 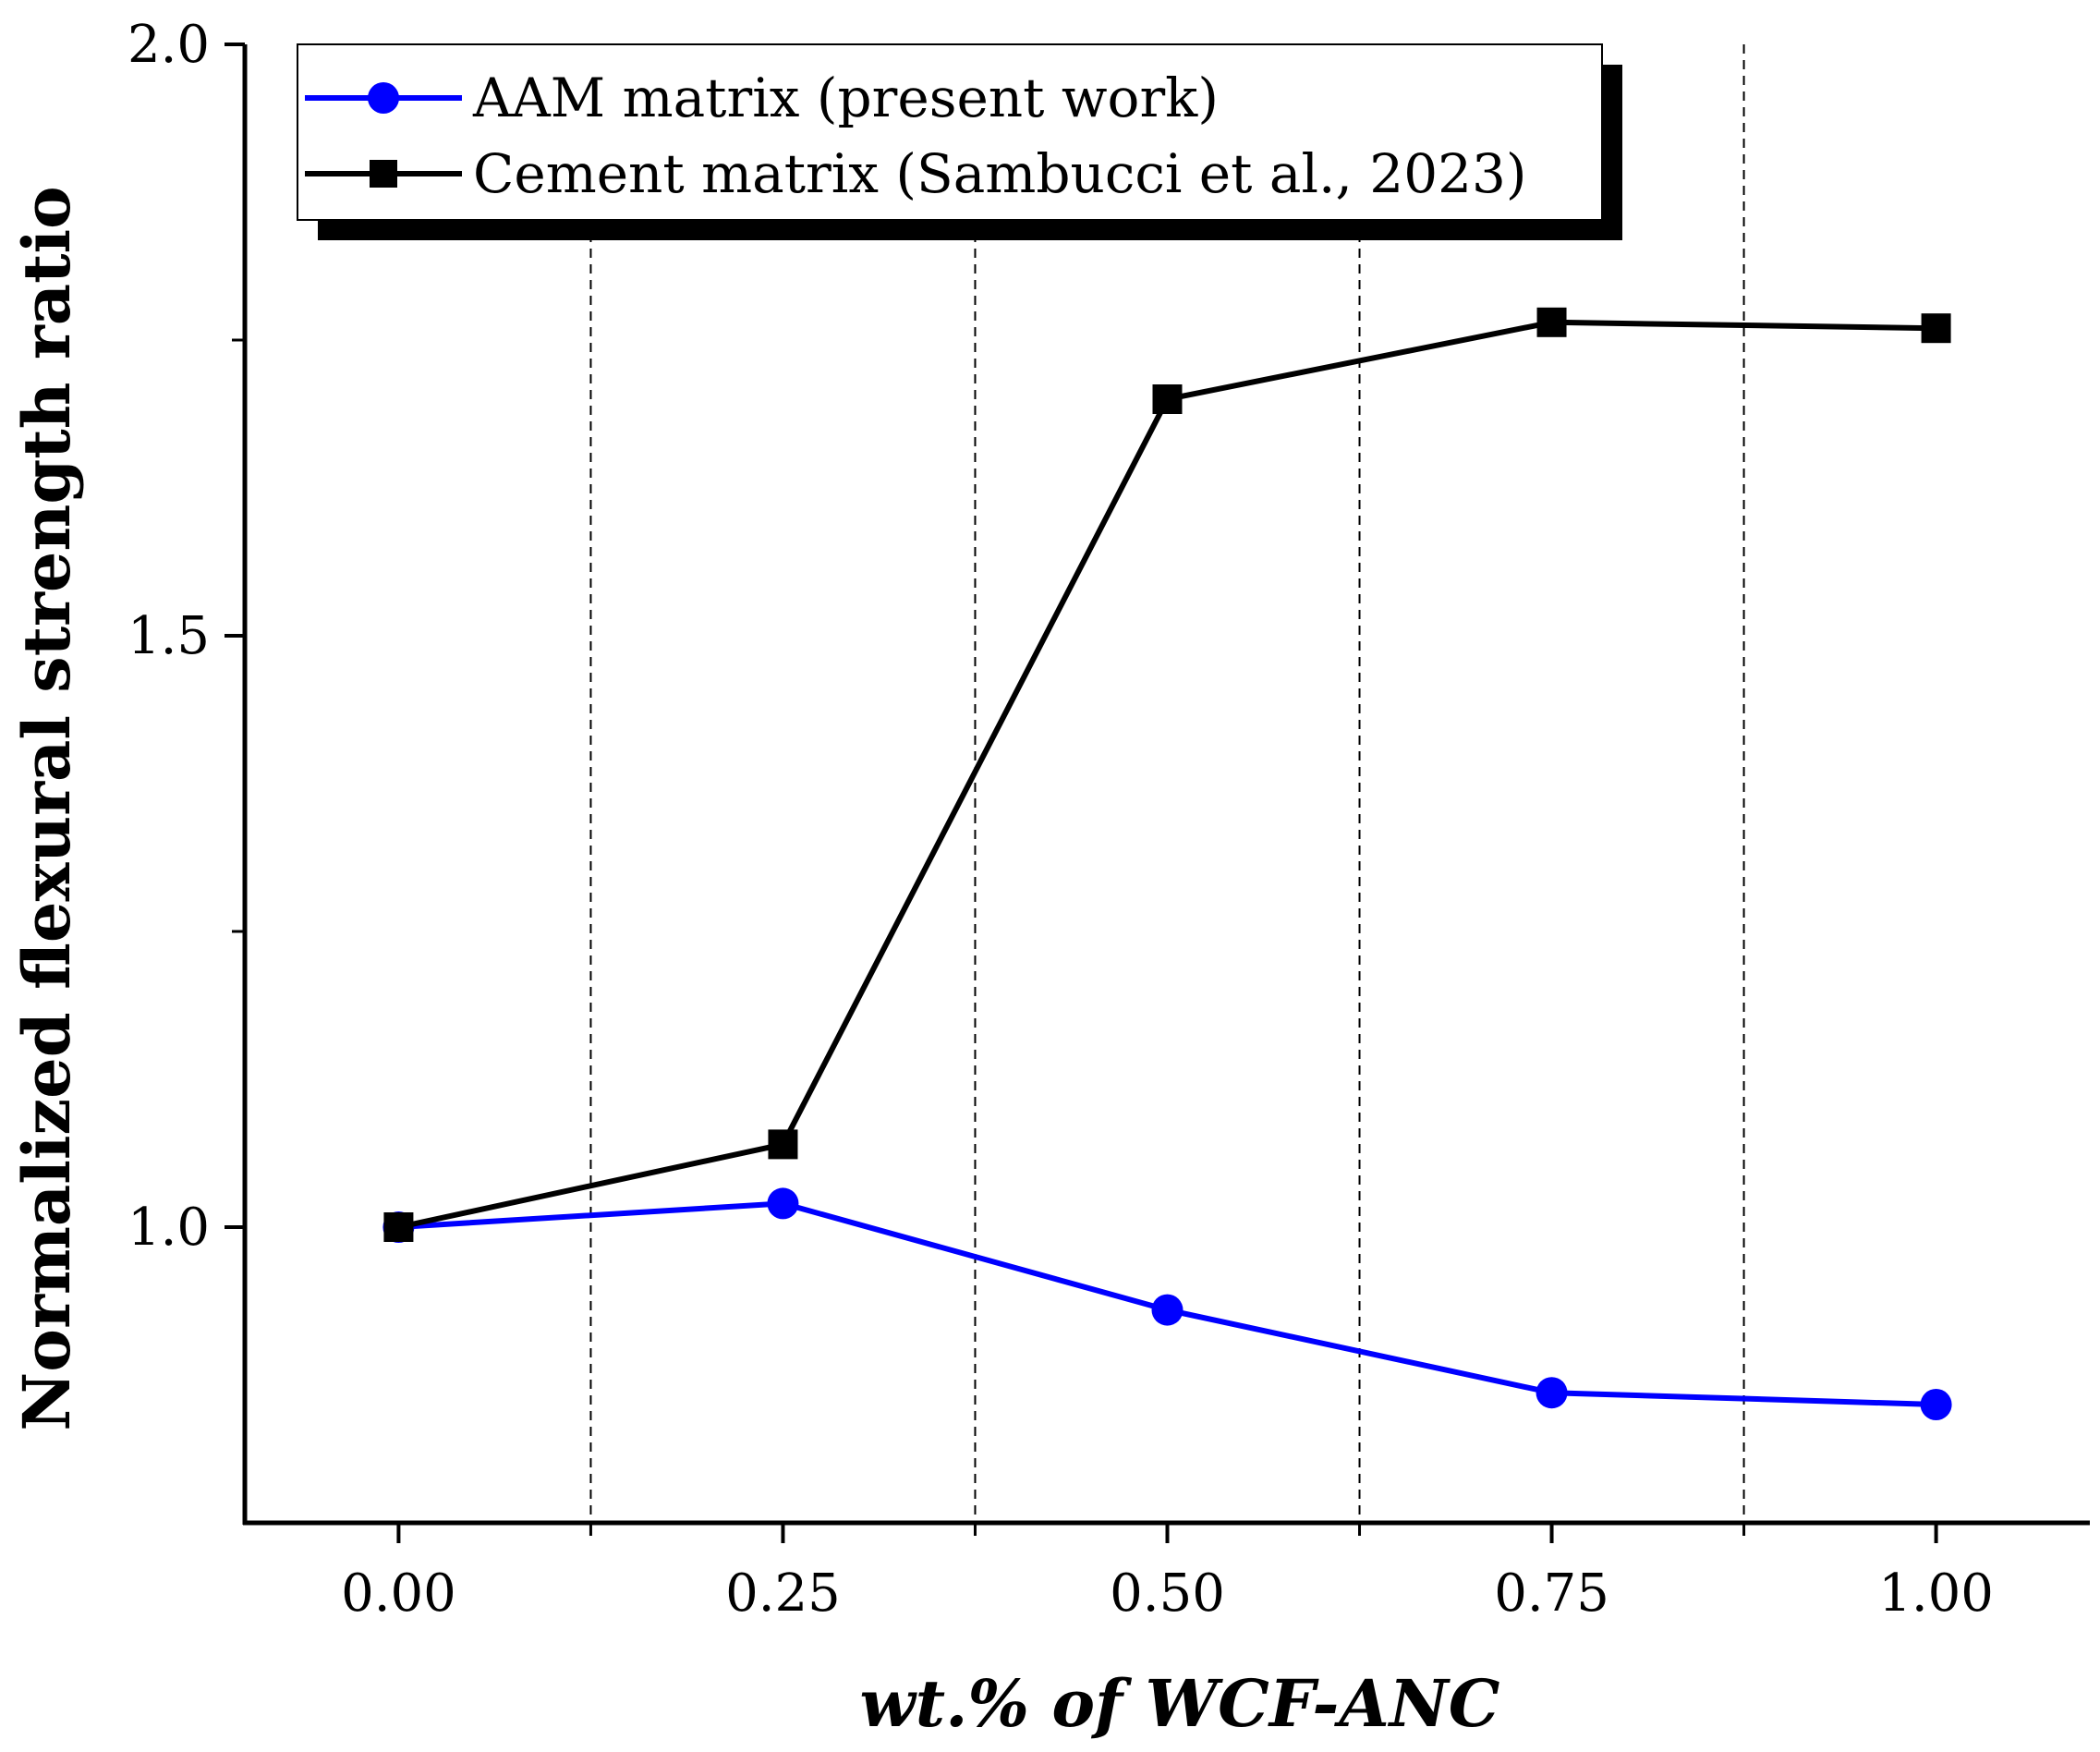 What do you see at coordinates (950, 132) in the screenshot?
I see `legend-box` at bounding box center [950, 132].